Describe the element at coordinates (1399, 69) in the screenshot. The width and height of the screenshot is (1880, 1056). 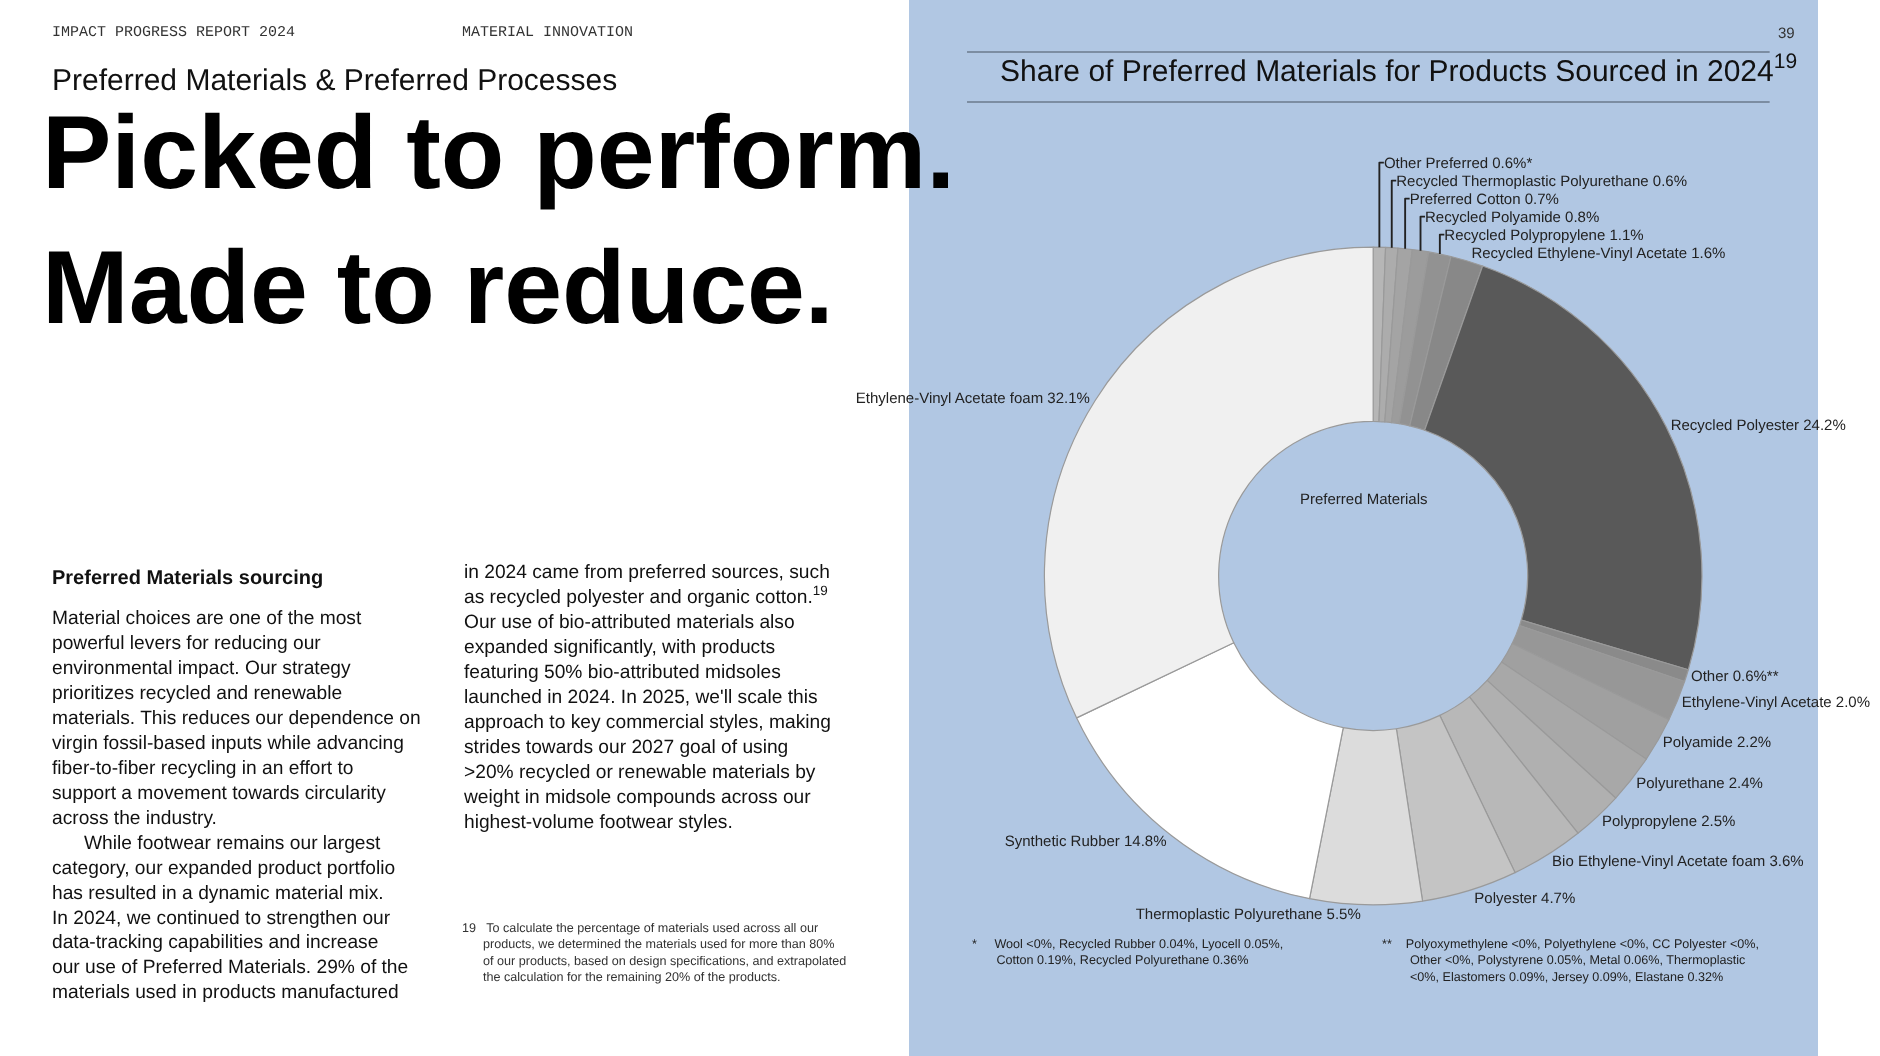
I see `chart-title: Share of Preferred Materials for Products Sourced in 2024$^{19}$` at that location.